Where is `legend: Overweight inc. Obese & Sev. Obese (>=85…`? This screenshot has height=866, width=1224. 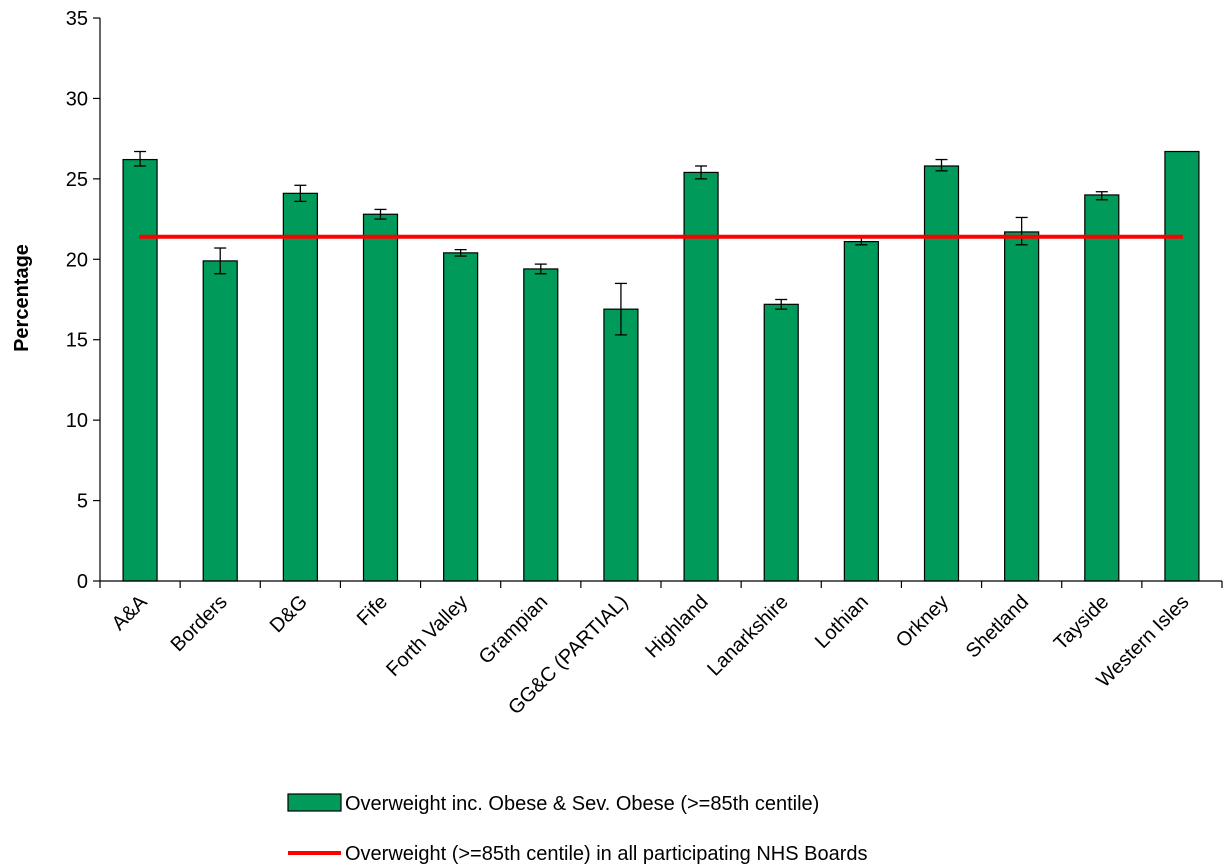 legend: Overweight inc. Obese & Sev. Obese (>=85… is located at coordinates (577, 829).